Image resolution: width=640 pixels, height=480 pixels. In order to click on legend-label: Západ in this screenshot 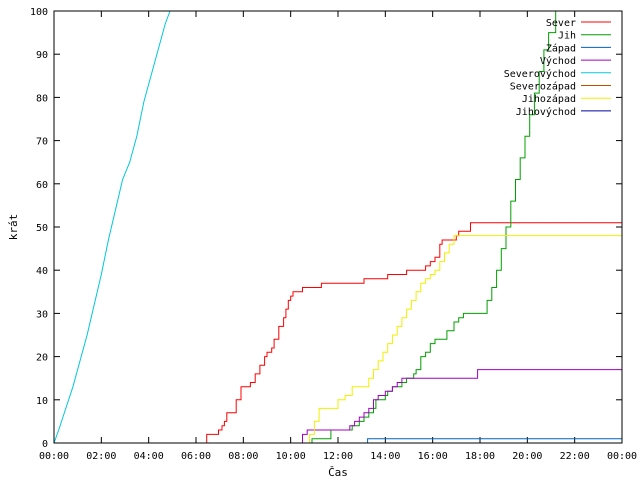, I will do `click(561, 48)`.